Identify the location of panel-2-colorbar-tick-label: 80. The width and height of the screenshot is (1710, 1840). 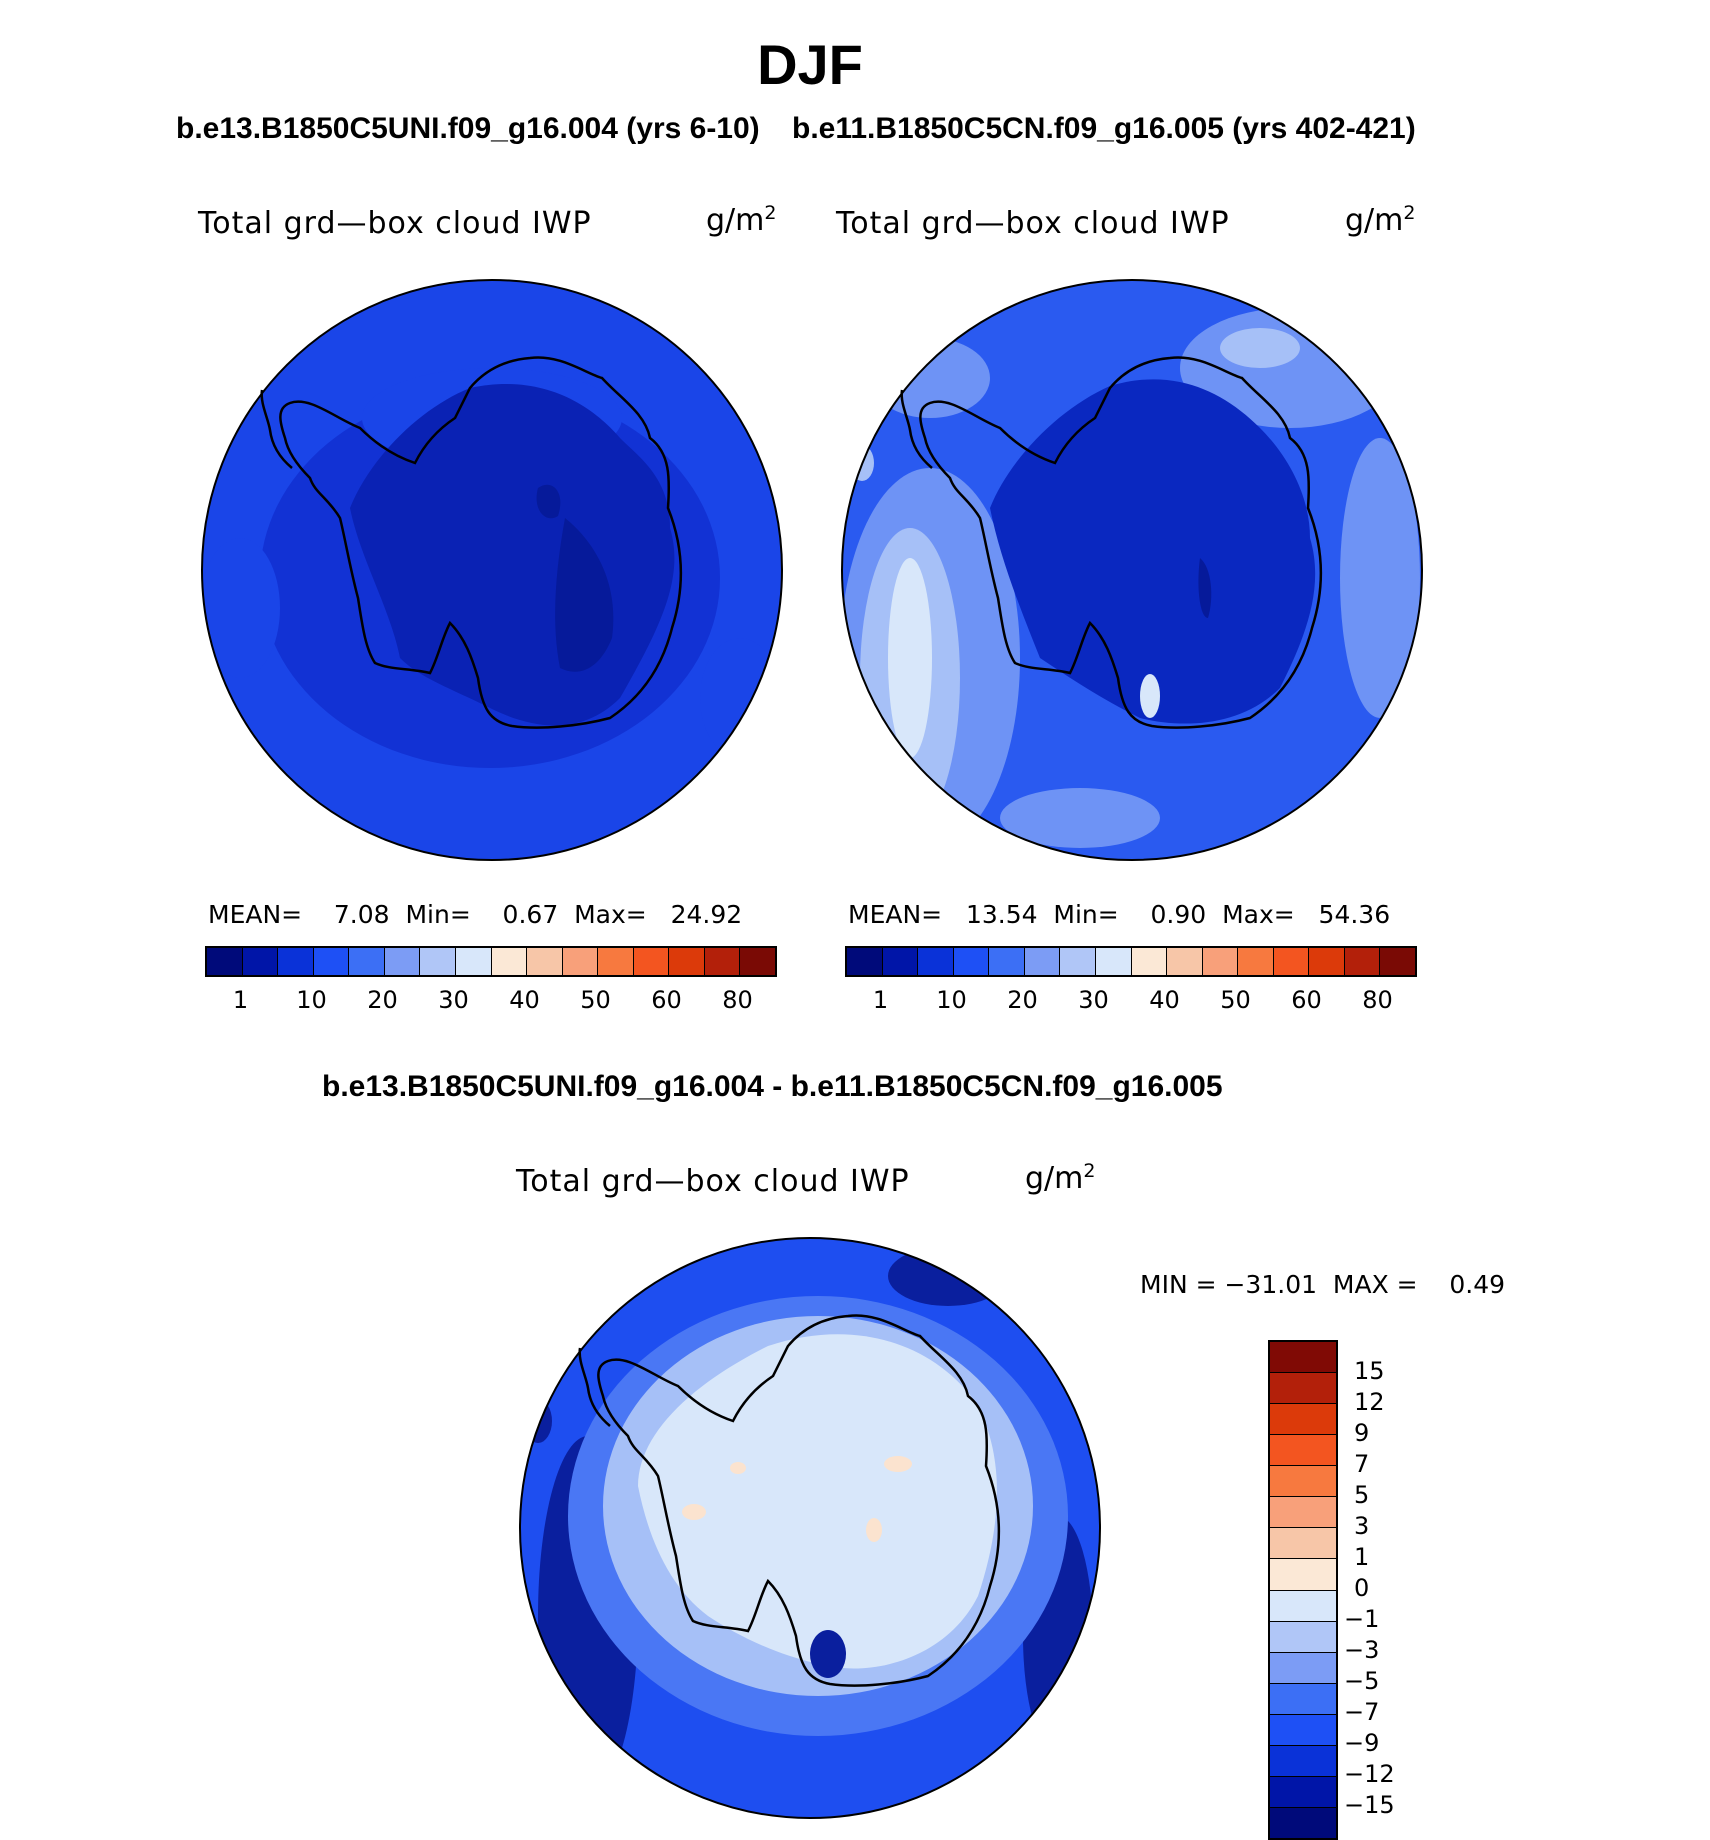
(1377, 1000).